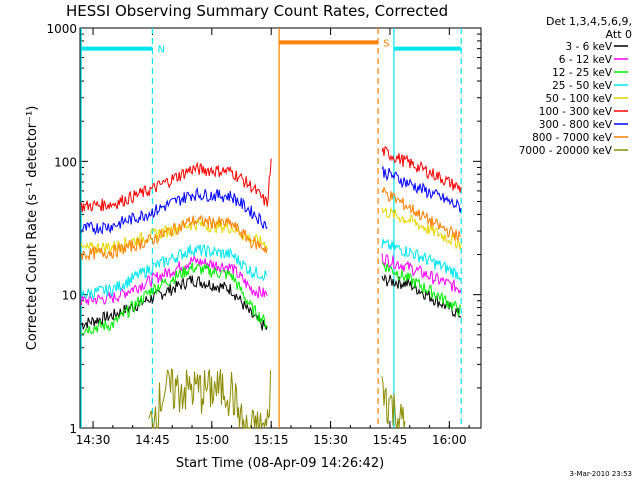 The width and height of the screenshot is (640, 480). Describe the element at coordinates (601, 474) in the screenshot. I see `footnote: 3-Mar-2010 23:53` at that location.